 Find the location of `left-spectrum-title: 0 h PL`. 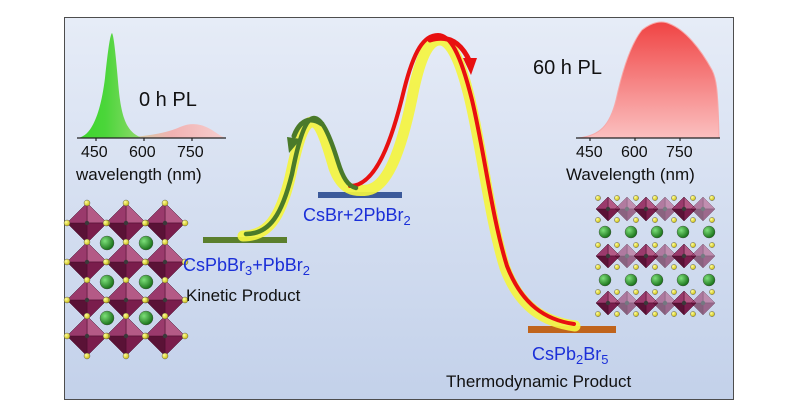

left-spectrum-title: 0 h PL is located at coordinates (168, 100).